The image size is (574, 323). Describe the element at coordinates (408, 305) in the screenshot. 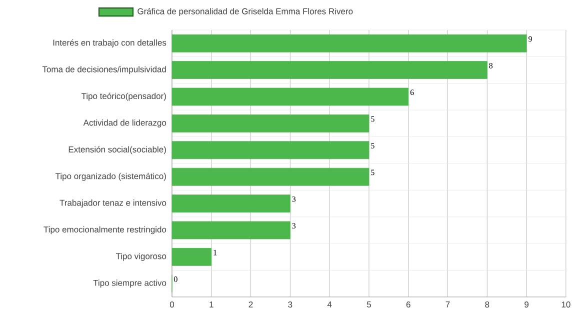

I see `x-tick-label: 6` at that location.